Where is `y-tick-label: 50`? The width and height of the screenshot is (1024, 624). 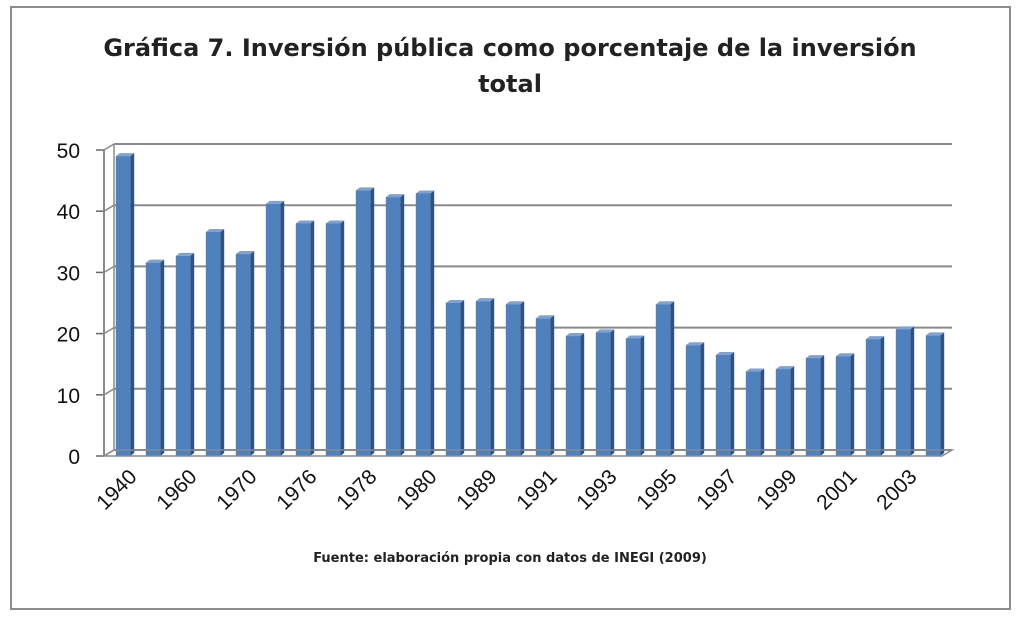
y-tick-label: 50 is located at coordinates (68, 151).